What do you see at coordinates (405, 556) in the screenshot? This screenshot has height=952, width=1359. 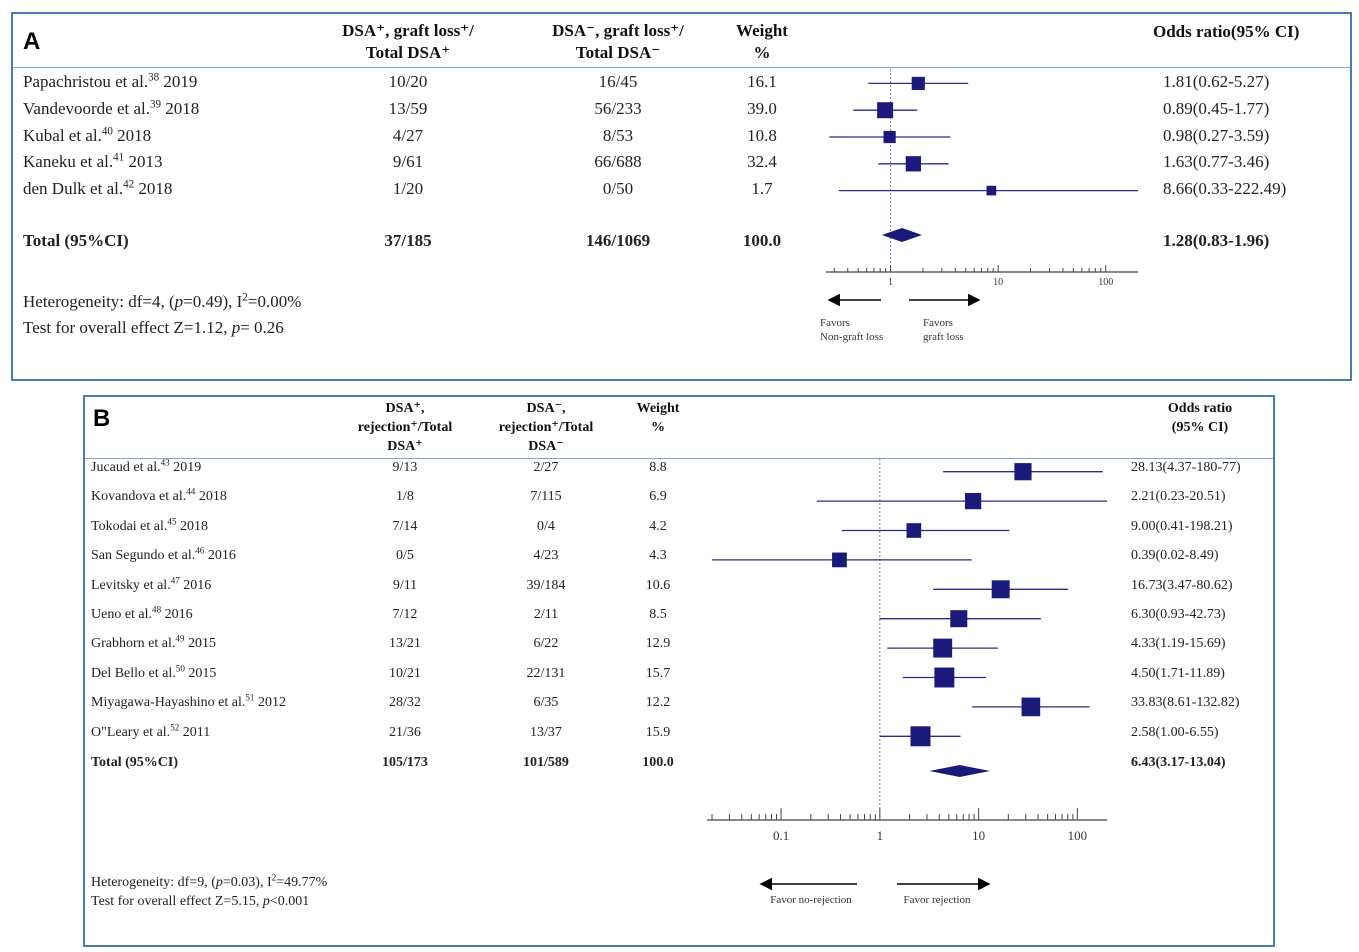 I see `study-pos: 0/5` at bounding box center [405, 556].